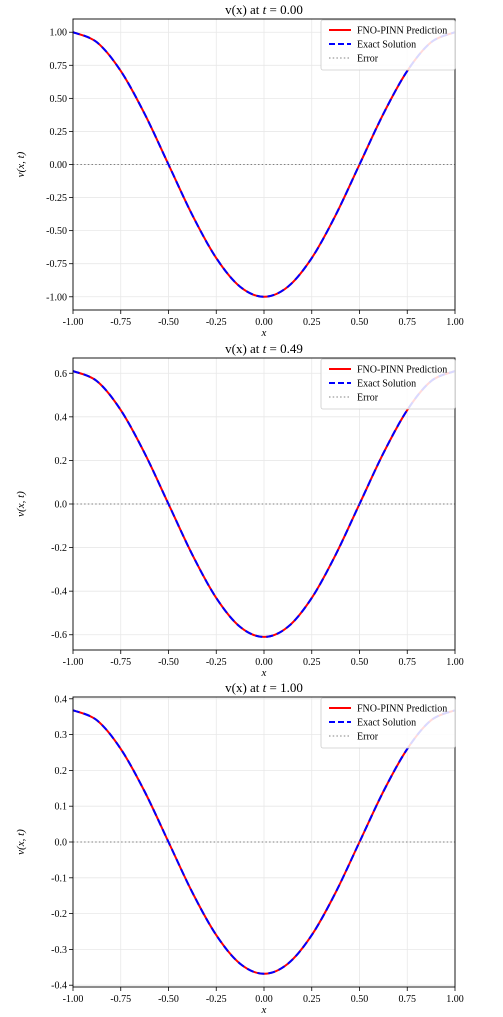 The height and width of the screenshot is (1017, 503). Describe the element at coordinates (59, 33) in the screenshot. I see `y-tick-label: 1.00` at that location.